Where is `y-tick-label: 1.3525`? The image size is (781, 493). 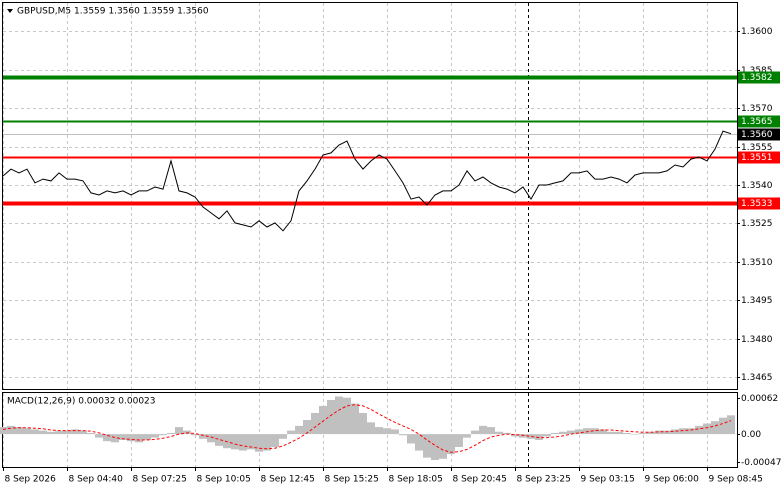
y-tick-label: 1.3525 is located at coordinates (757, 224).